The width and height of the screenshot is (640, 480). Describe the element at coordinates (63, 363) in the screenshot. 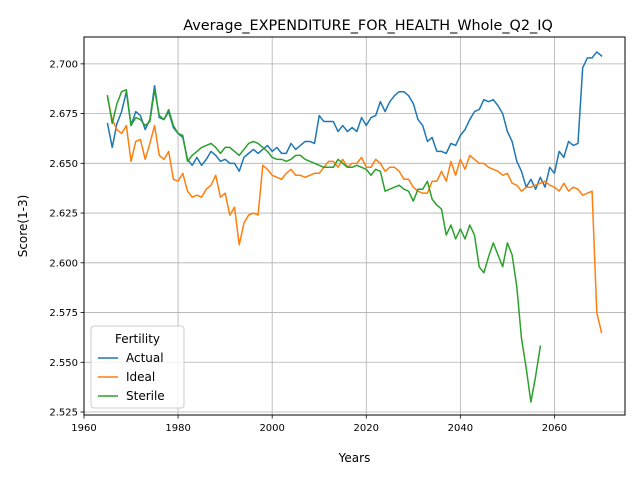

I see `y-tick-label: 2.550` at that location.